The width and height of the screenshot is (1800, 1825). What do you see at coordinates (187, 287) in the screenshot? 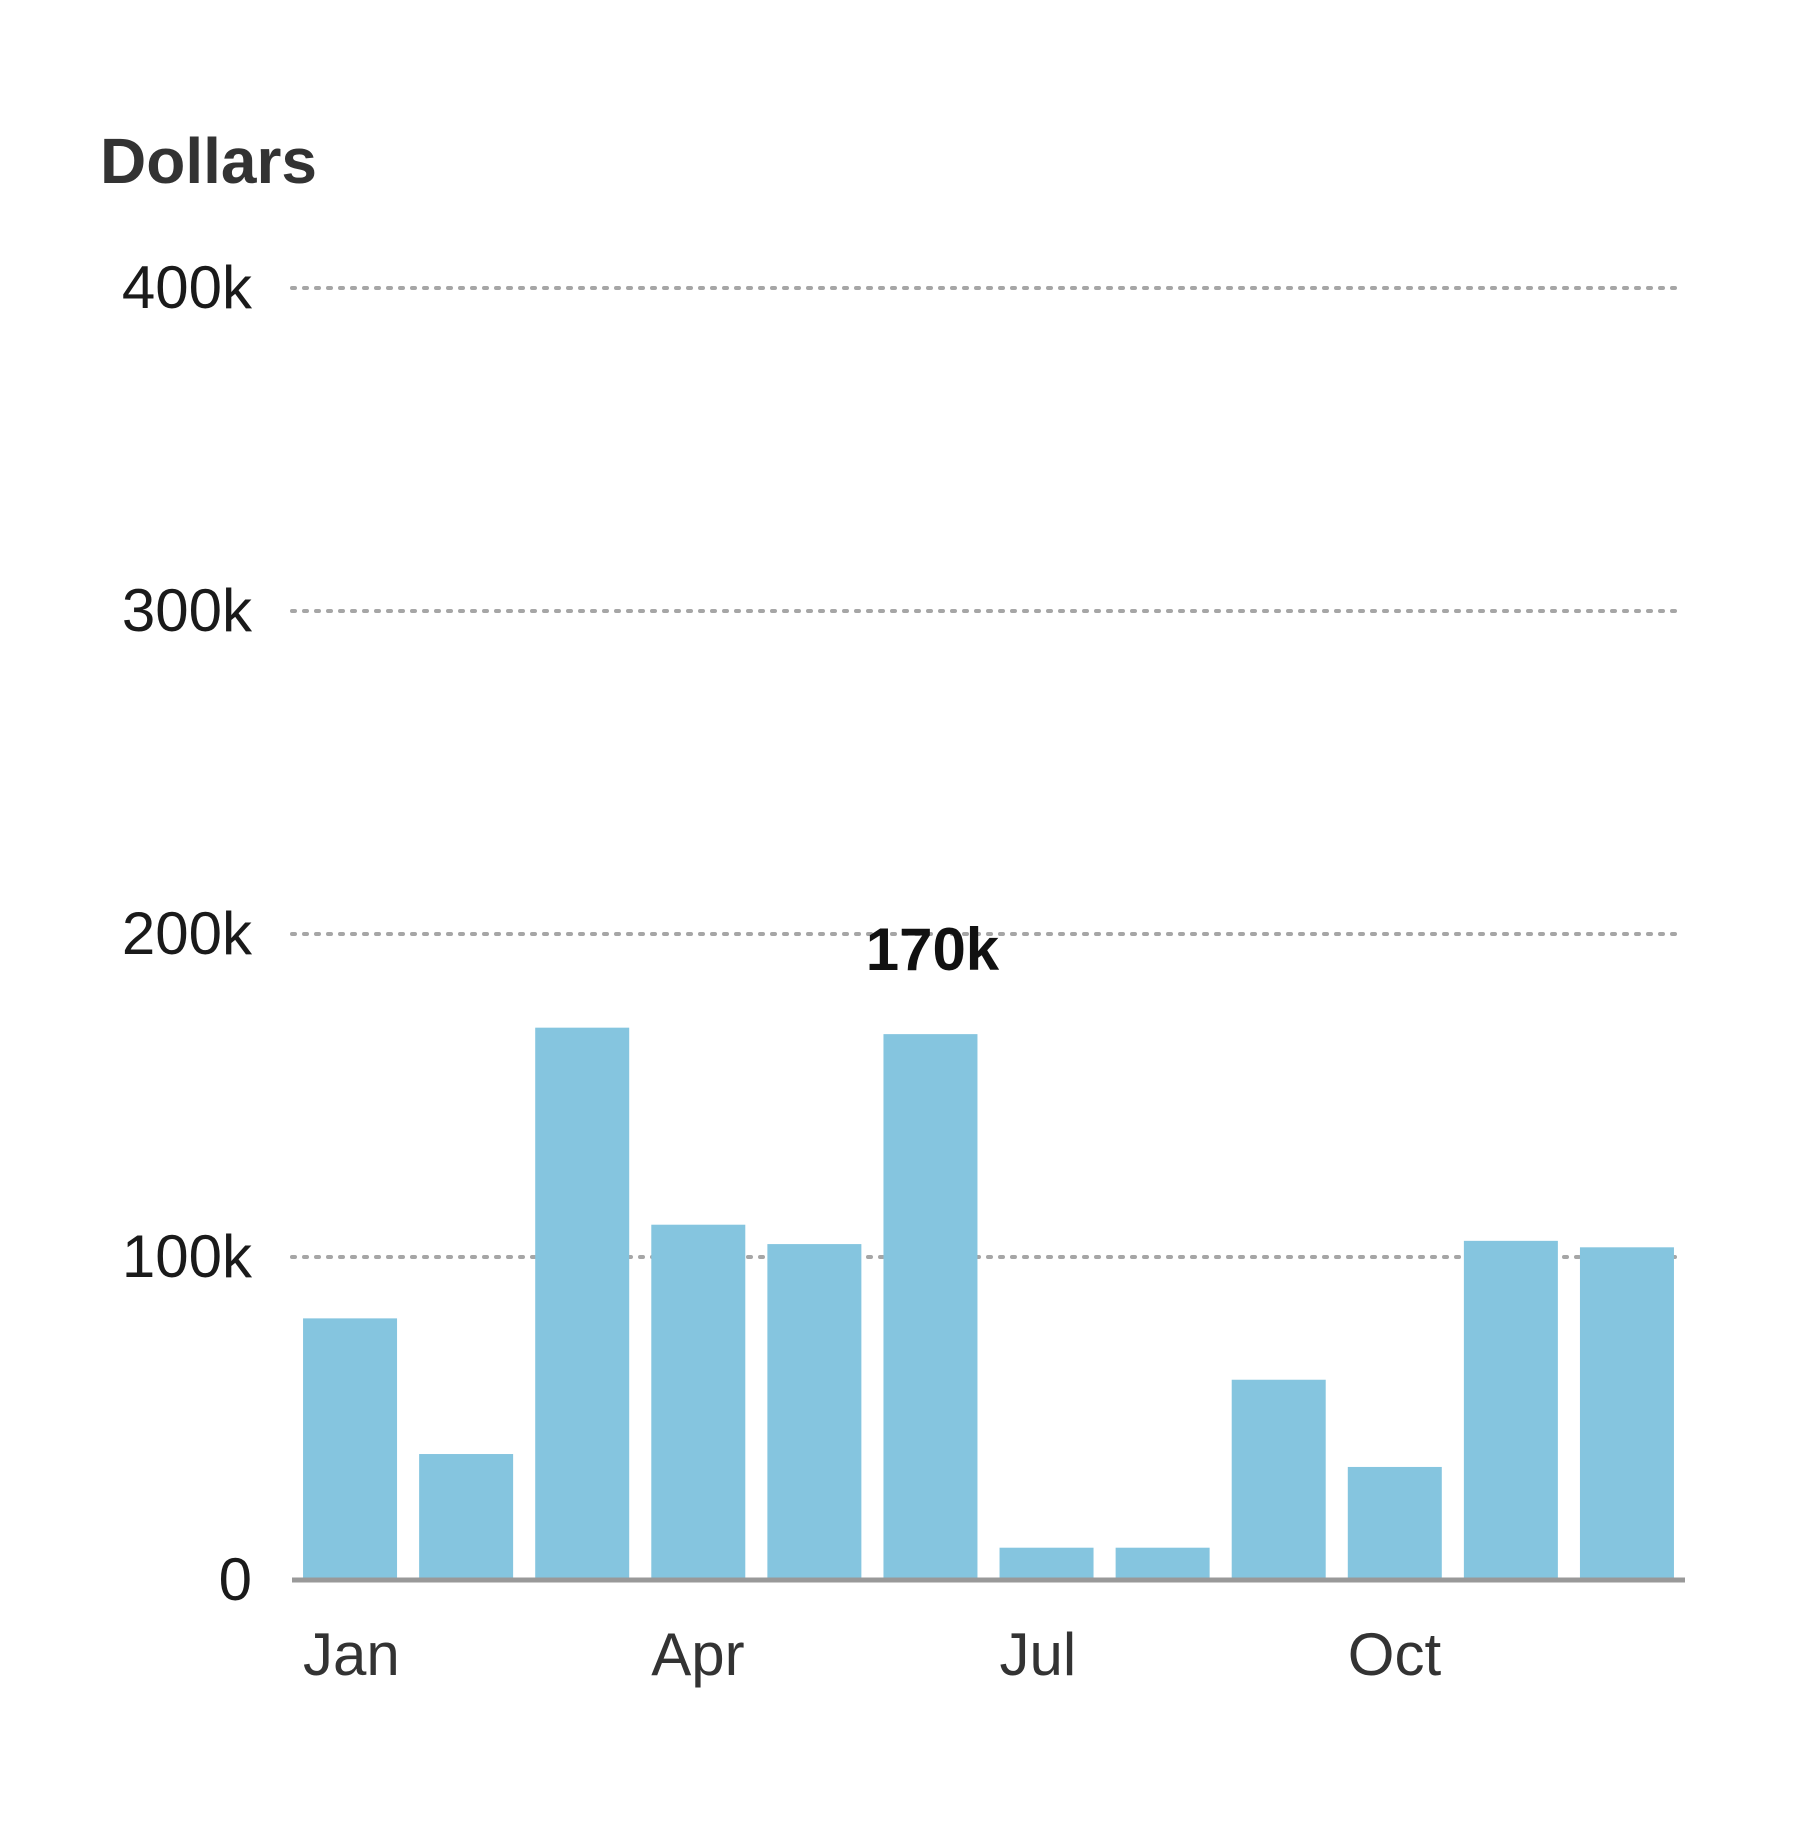
I see `y-tick-label: 400k` at bounding box center [187, 287].